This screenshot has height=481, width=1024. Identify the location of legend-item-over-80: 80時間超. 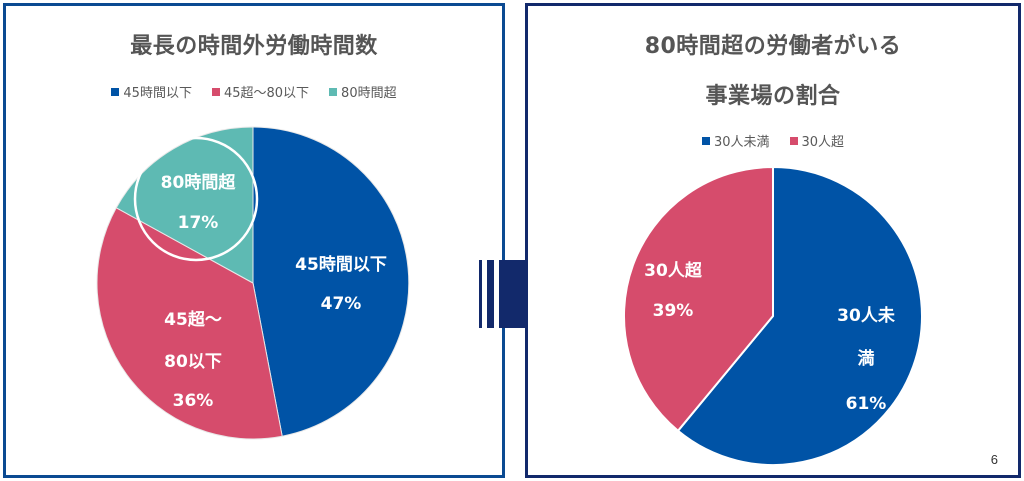
(363, 91).